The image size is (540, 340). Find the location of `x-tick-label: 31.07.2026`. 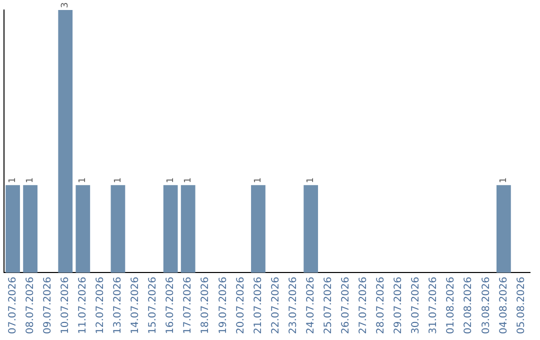

x-tick-label: 31.07.2026 is located at coordinates (434, 305).